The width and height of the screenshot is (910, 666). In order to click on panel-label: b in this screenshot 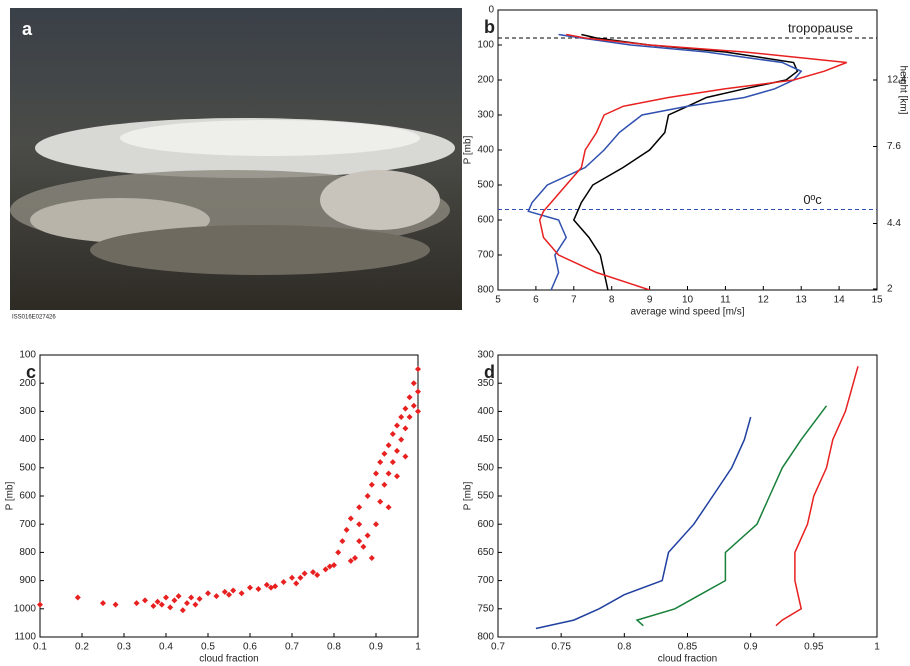, I will do `click(489, 27)`.